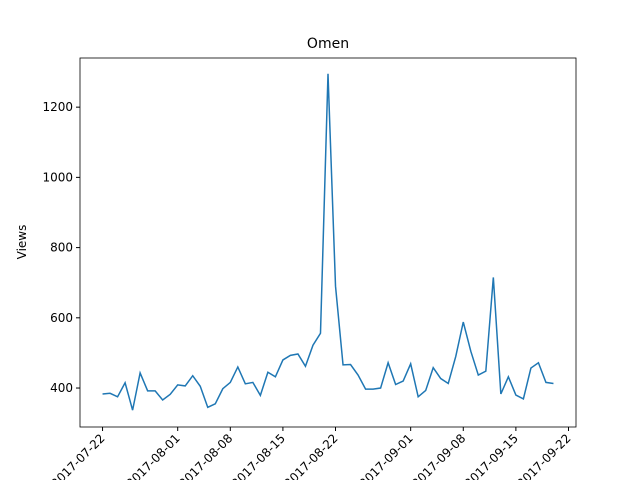 This screenshot has height=480, width=640. What do you see at coordinates (328, 44) in the screenshot?
I see `chart-title: Omen` at bounding box center [328, 44].